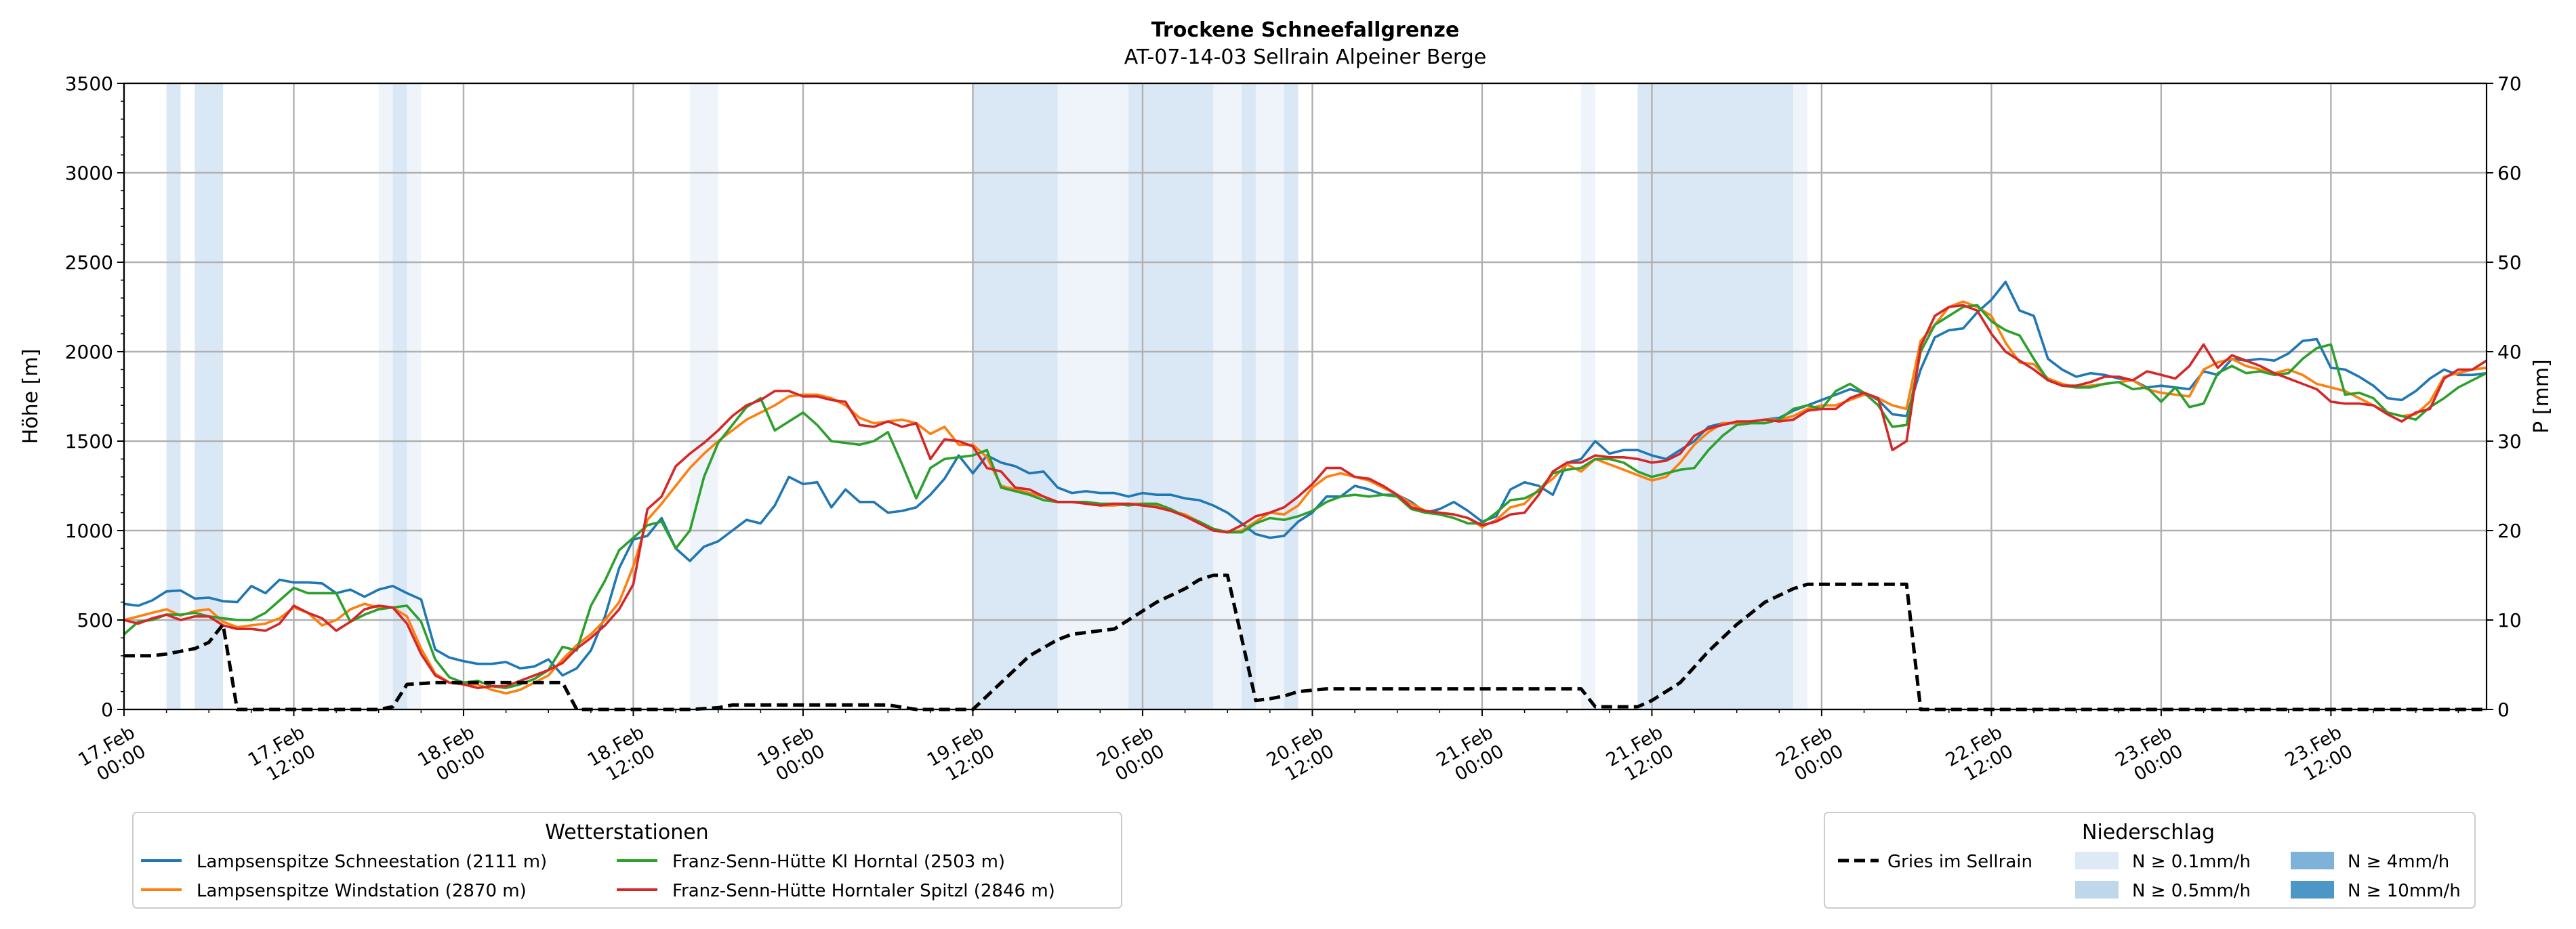 This screenshot has height=929, width=2576. I want to click on y-tick-label-0: 0, so click(107, 710).